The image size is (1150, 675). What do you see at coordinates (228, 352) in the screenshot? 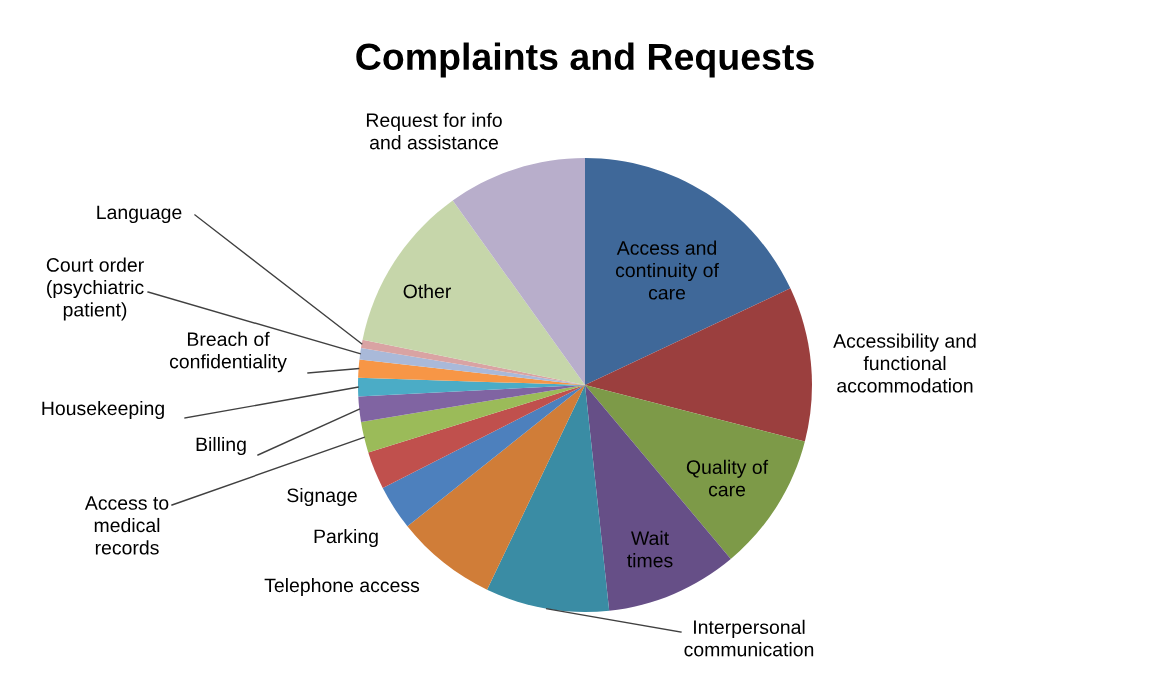
I see `slice-label: Breach of confidentiality` at bounding box center [228, 352].